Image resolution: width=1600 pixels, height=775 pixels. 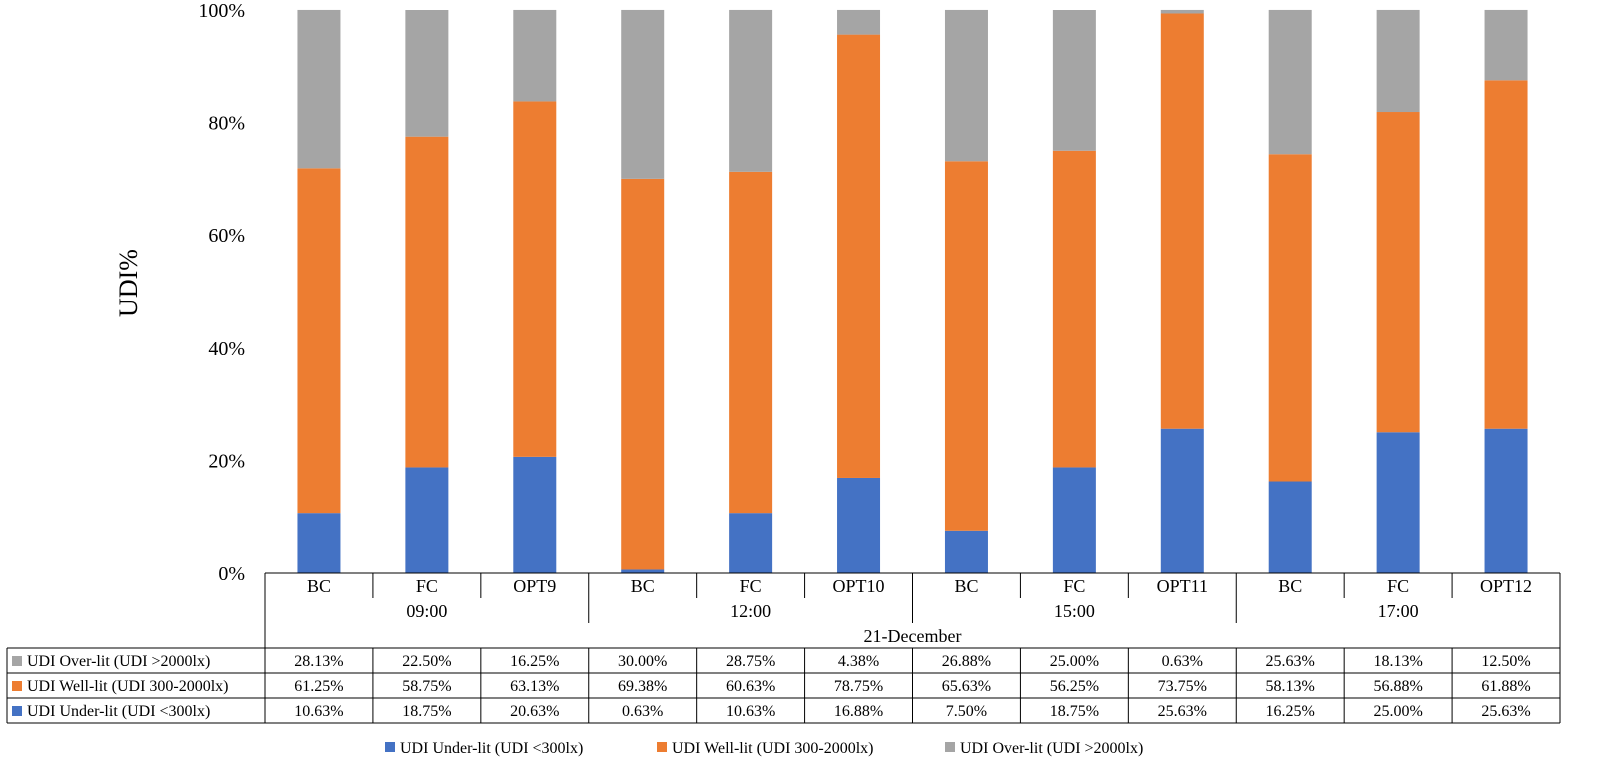 I want to click on table-cell: 30.00%, so click(x=642, y=661).